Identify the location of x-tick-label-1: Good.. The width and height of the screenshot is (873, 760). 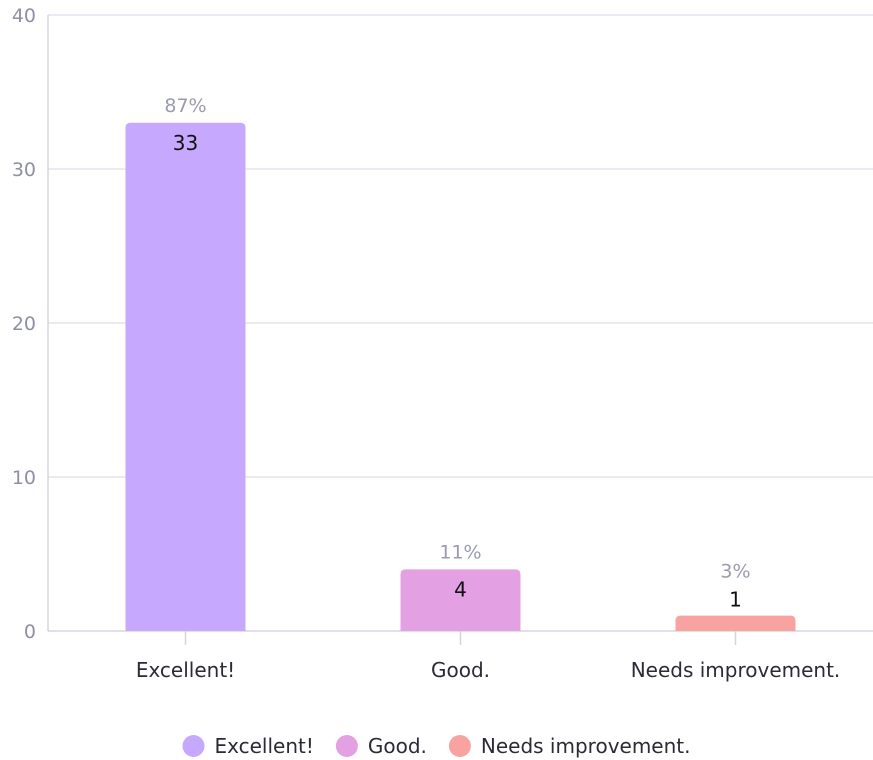
(460, 670).